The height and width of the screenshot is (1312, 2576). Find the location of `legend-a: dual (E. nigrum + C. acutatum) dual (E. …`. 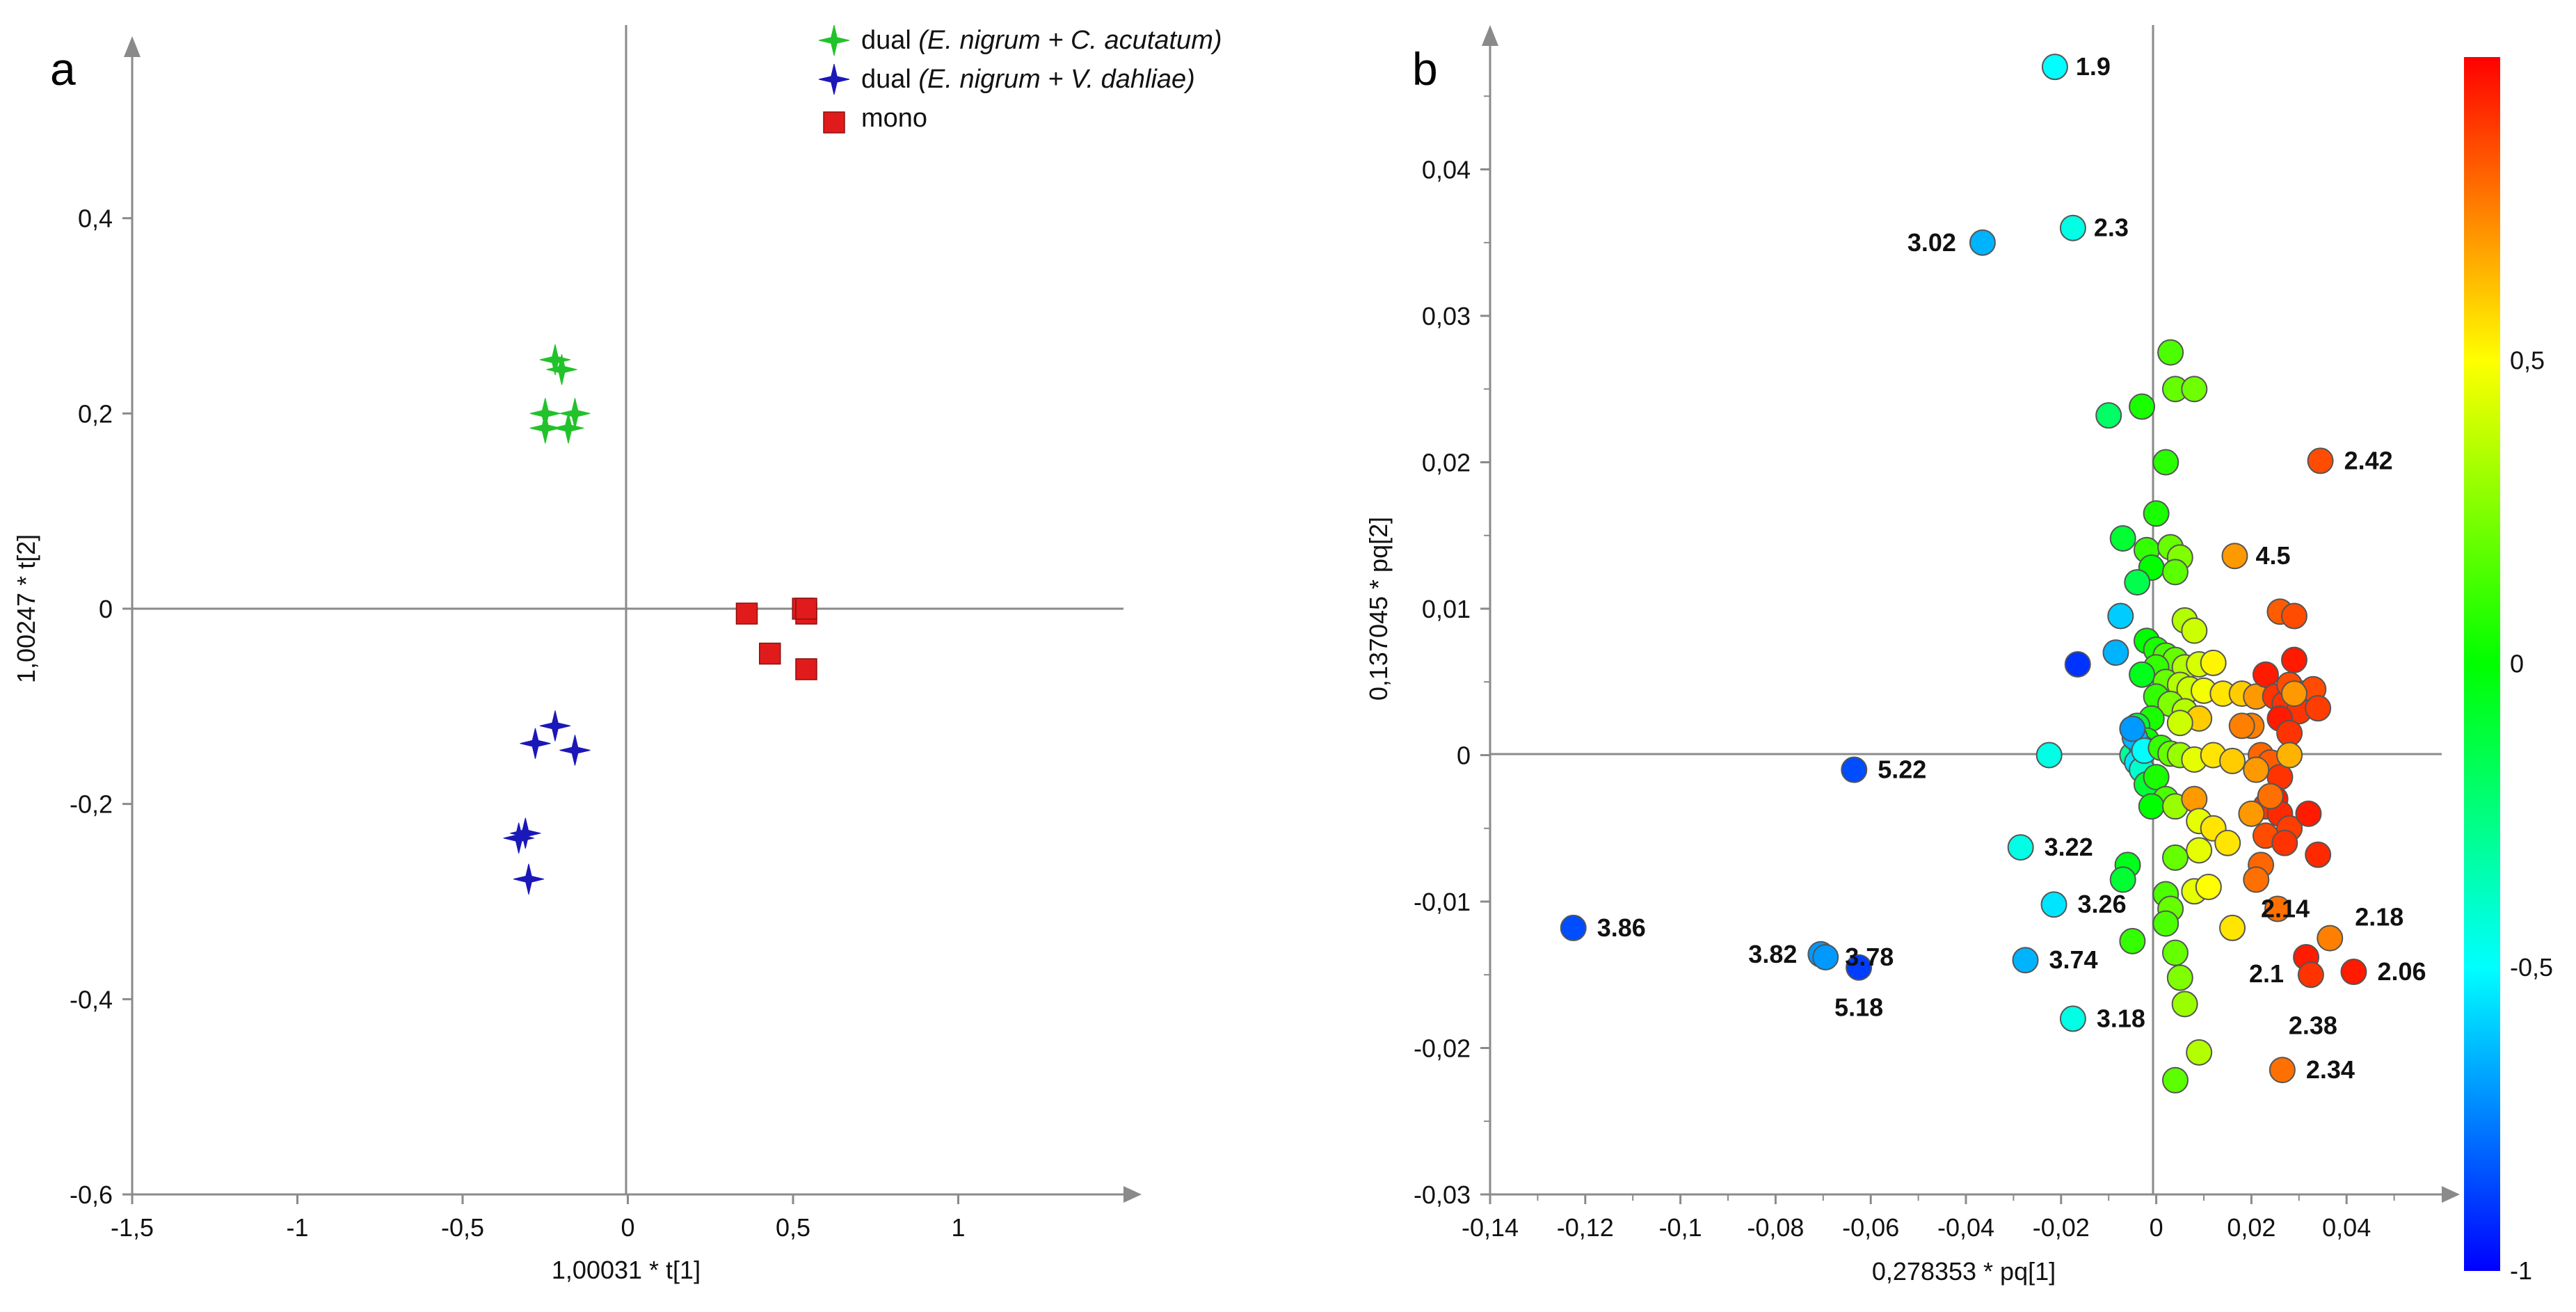

legend-a: dual (E. nigrum + C. acutatum) dual (E. … is located at coordinates (1020, 79).